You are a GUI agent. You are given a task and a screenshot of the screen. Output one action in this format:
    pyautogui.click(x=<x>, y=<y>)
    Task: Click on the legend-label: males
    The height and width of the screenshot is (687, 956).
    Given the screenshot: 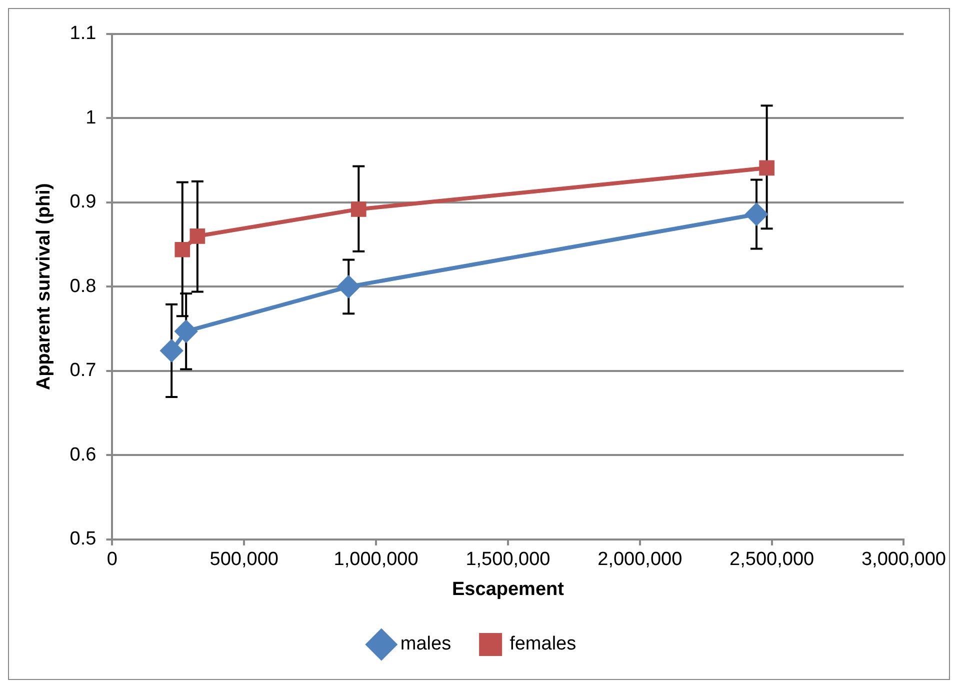 What is the action you would take?
    pyautogui.click(x=426, y=644)
    